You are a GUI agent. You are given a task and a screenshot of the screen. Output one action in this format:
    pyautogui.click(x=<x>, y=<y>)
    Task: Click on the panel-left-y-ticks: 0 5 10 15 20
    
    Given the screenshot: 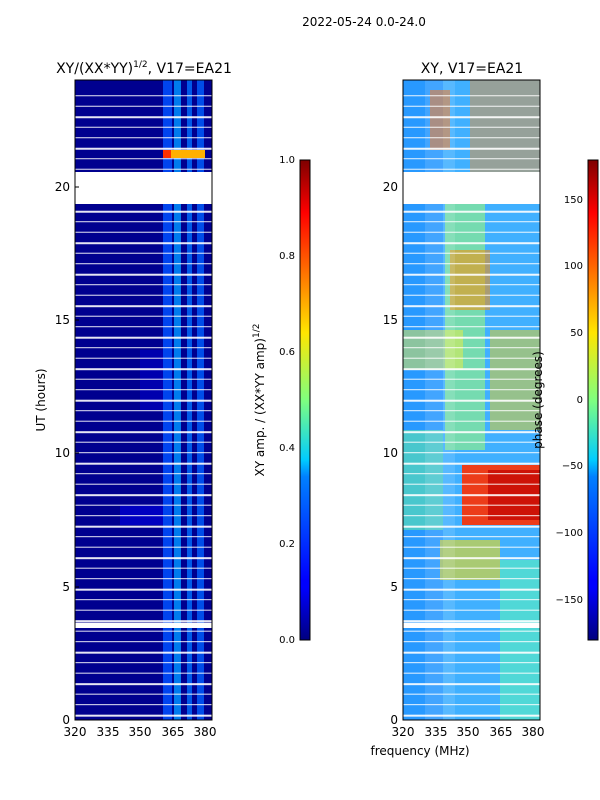 What is the action you would take?
    pyautogui.click(x=67, y=453)
    